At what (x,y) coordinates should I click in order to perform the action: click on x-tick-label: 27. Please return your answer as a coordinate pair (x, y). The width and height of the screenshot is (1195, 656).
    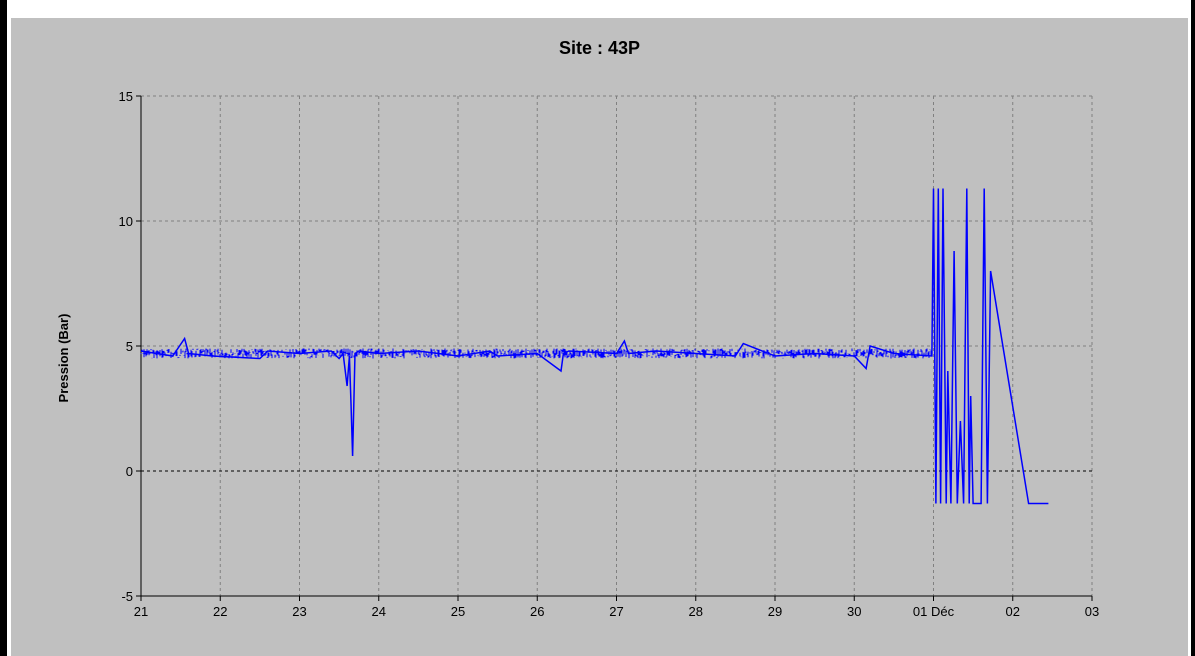
    Looking at the image, I should click on (616, 611).